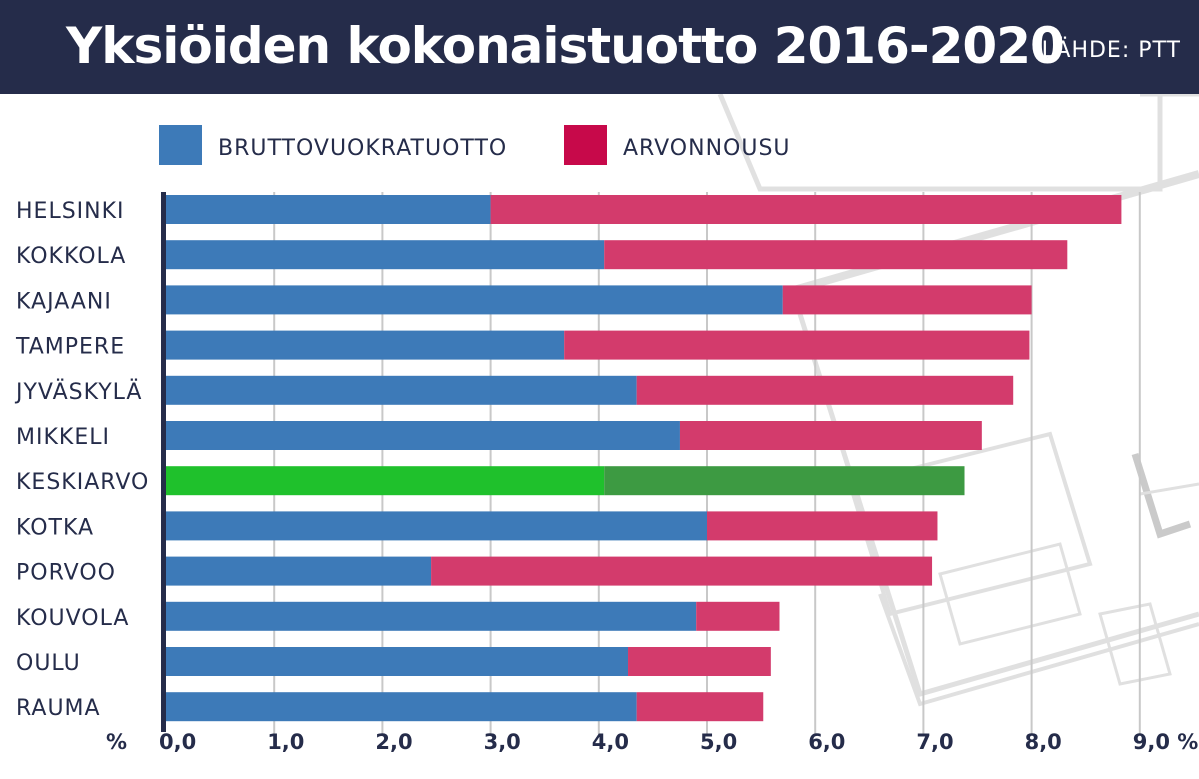  What do you see at coordinates (70, 347) in the screenshot?
I see `category-label: TAMPERE` at bounding box center [70, 347].